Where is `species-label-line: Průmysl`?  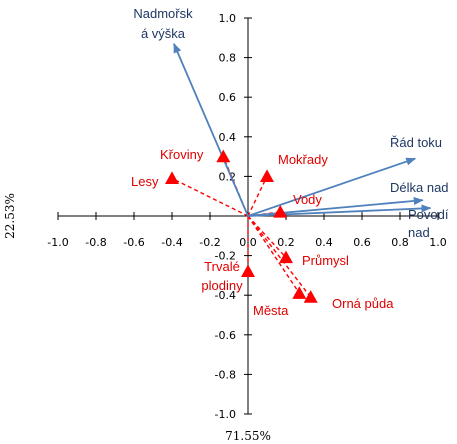
species-label-line: Průmysl is located at coordinates (325, 260).